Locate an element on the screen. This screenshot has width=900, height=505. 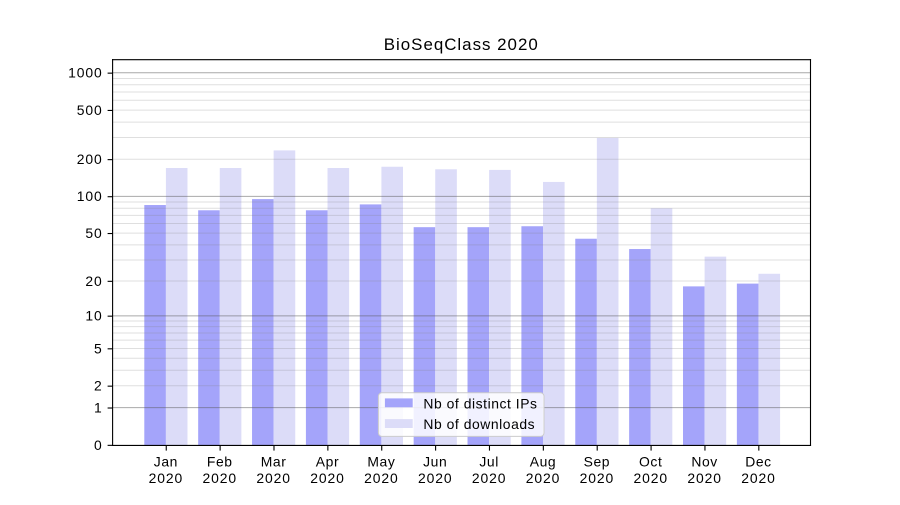
svg-text: 1 is located at coordinates (98, 407).